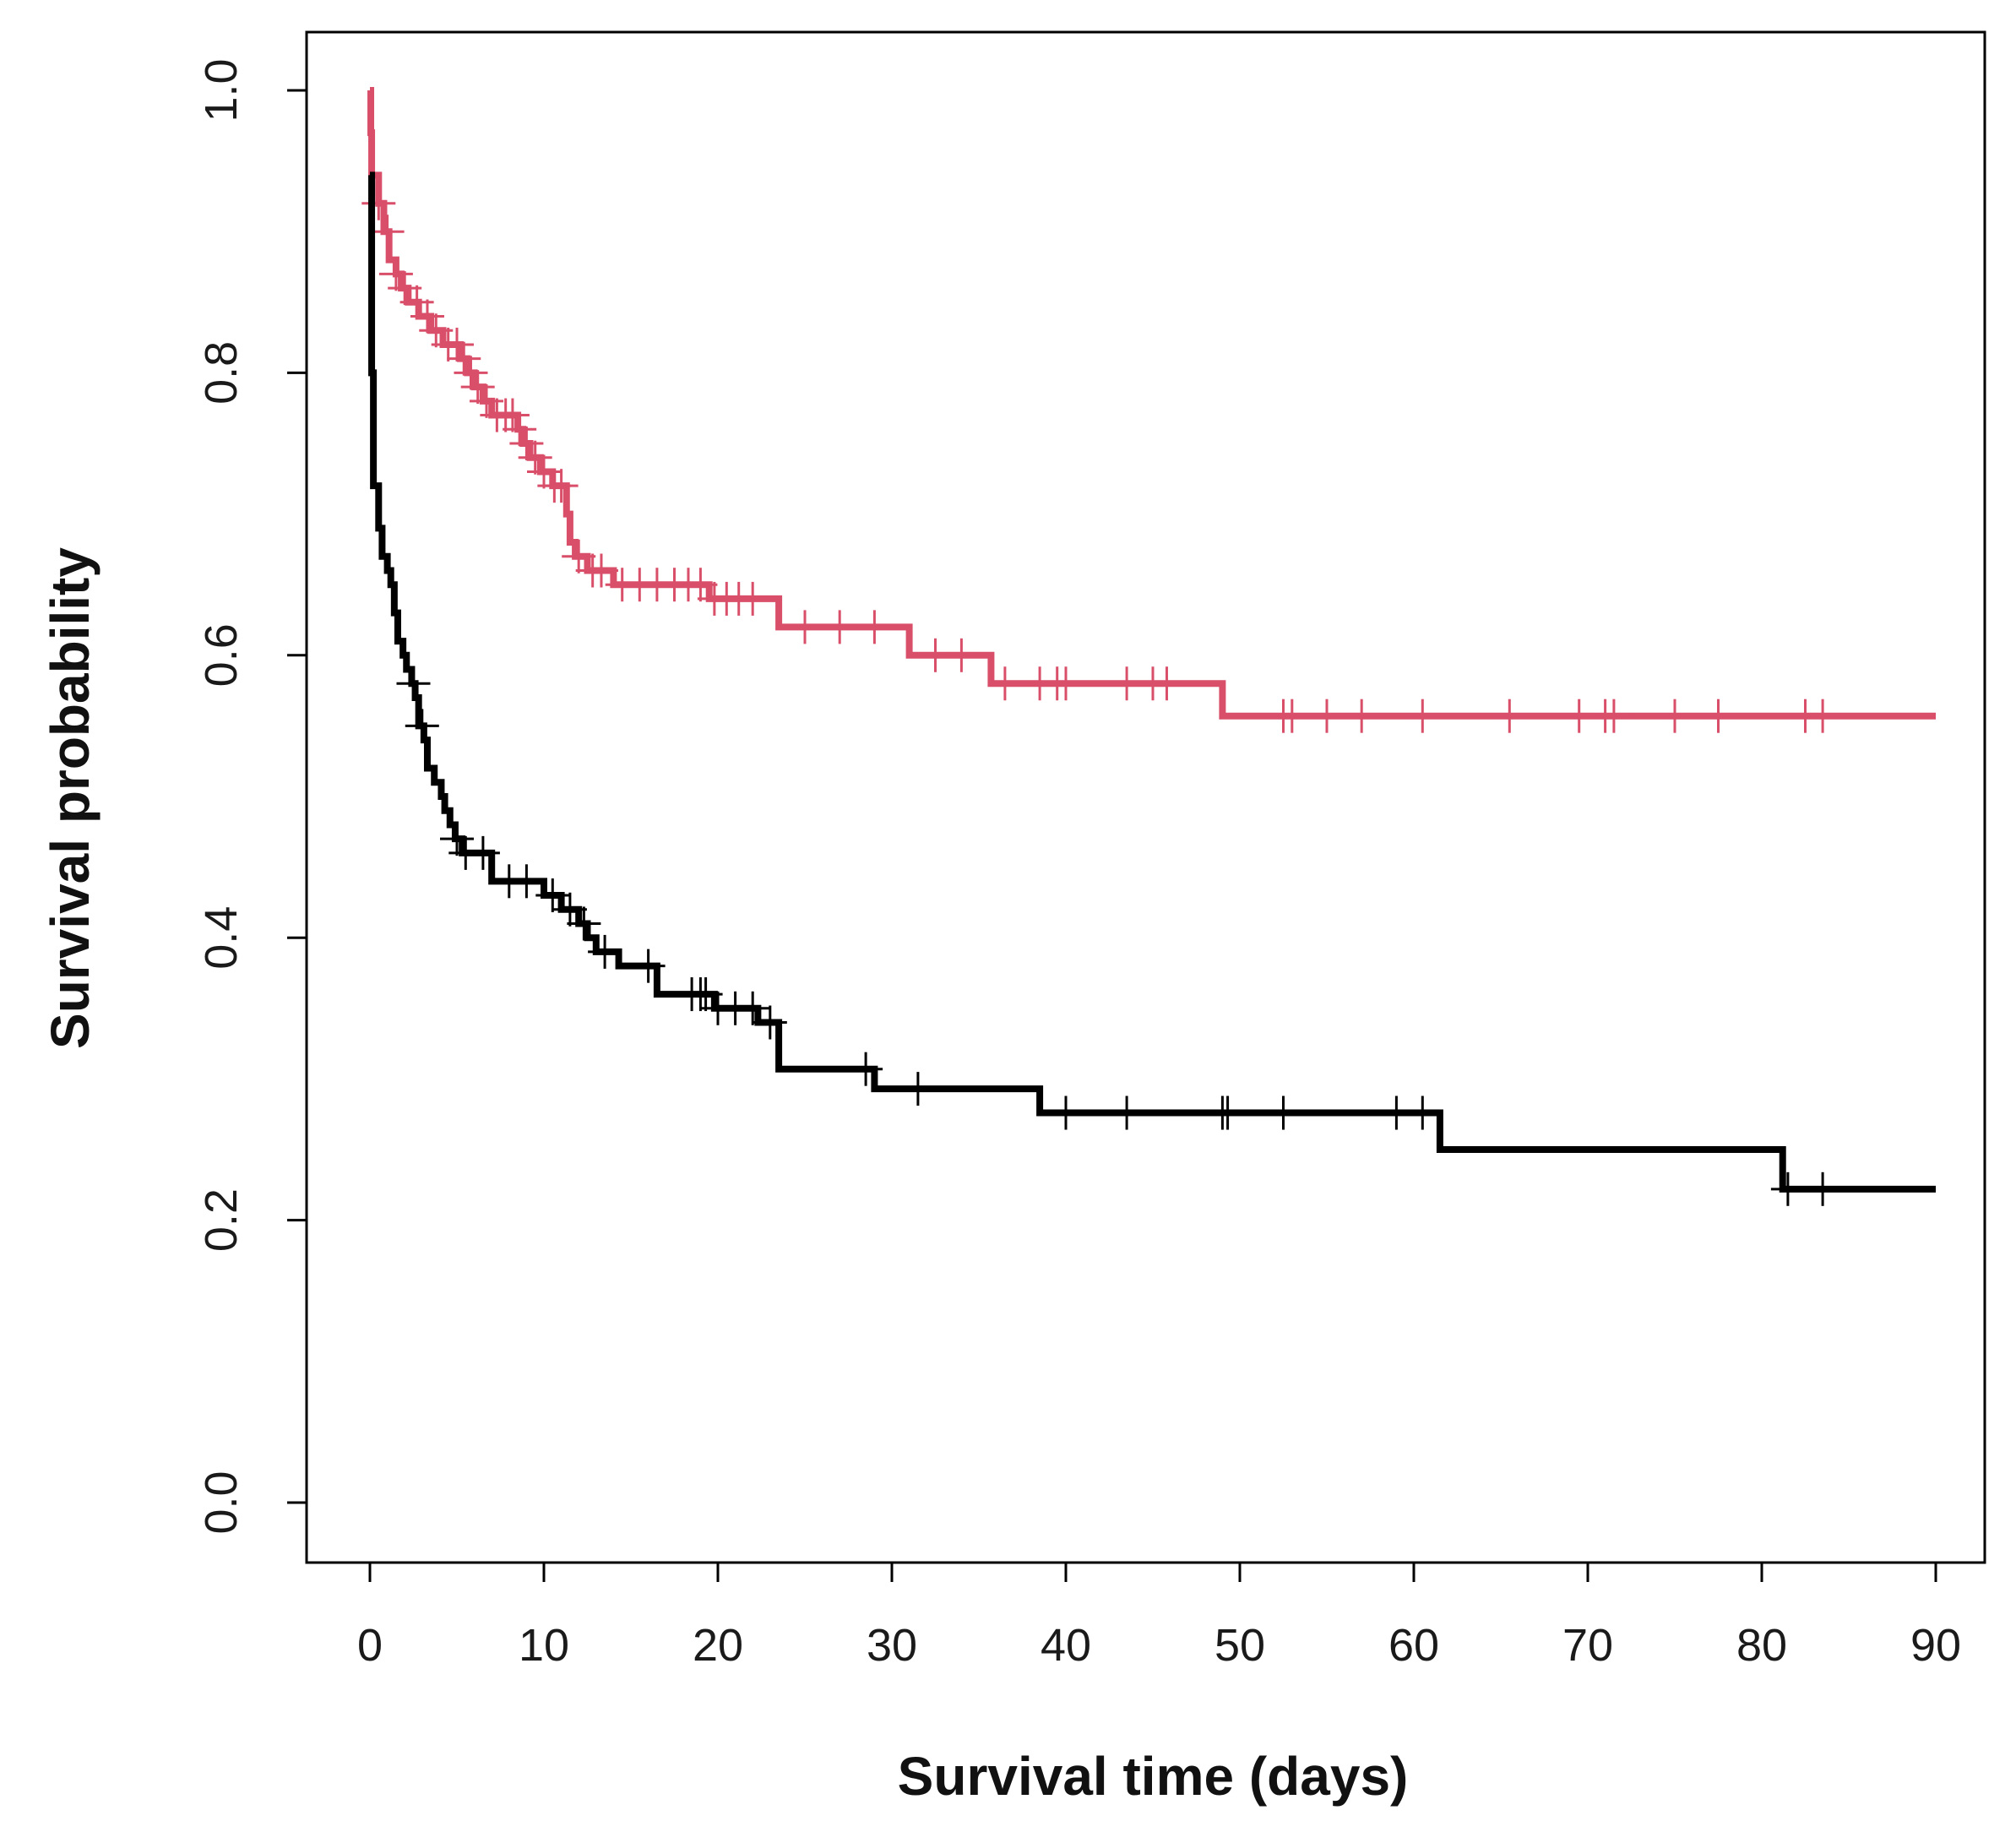  Describe the element at coordinates (70, 798) in the screenshot. I see `y-axis-title: Survival probability` at that location.